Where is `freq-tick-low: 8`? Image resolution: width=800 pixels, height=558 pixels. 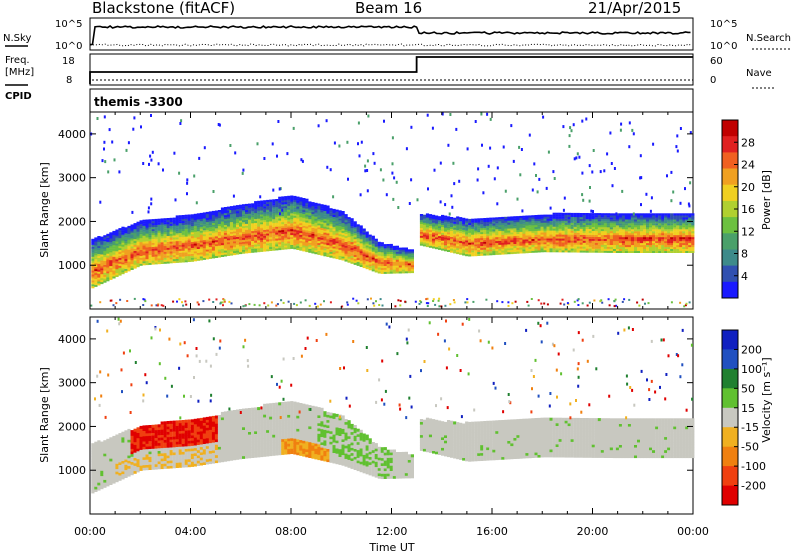 freq-tick-low: 8 is located at coordinates (69, 80).